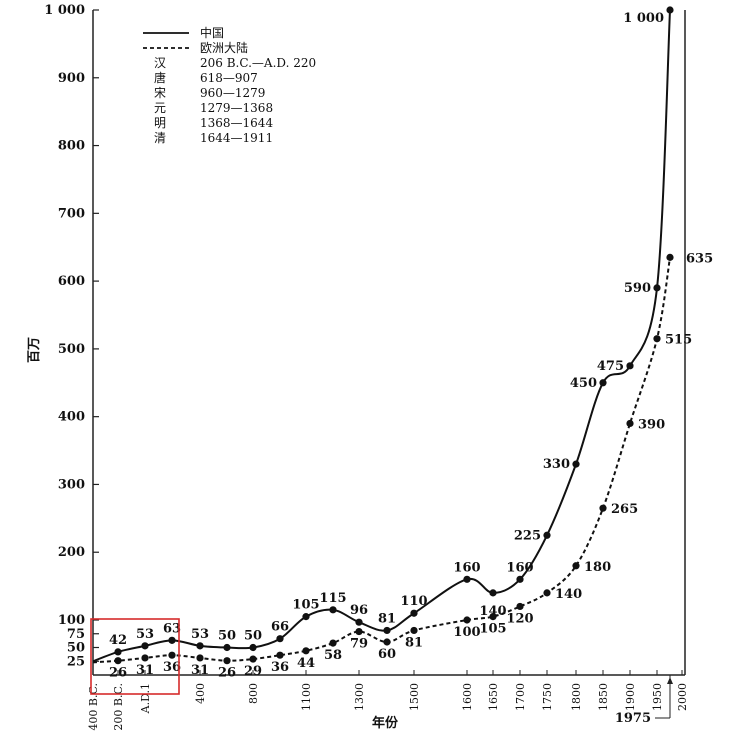 Image resolution: width=731 pixels, height=746 pixels. I want to click on data-label-europe: 120, so click(519, 618).